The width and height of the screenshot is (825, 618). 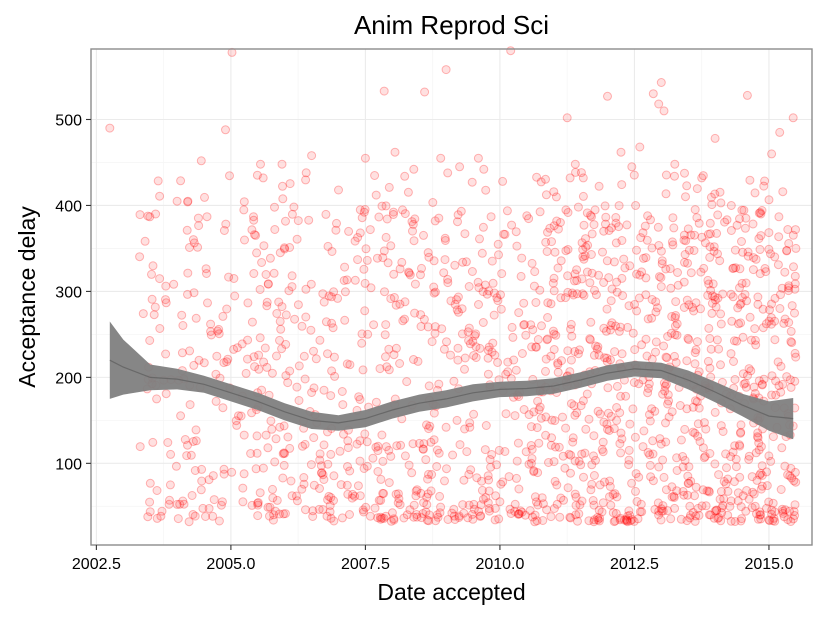 What do you see at coordinates (451, 25) in the screenshot?
I see `chart-title: Anim Reprod Sci` at bounding box center [451, 25].